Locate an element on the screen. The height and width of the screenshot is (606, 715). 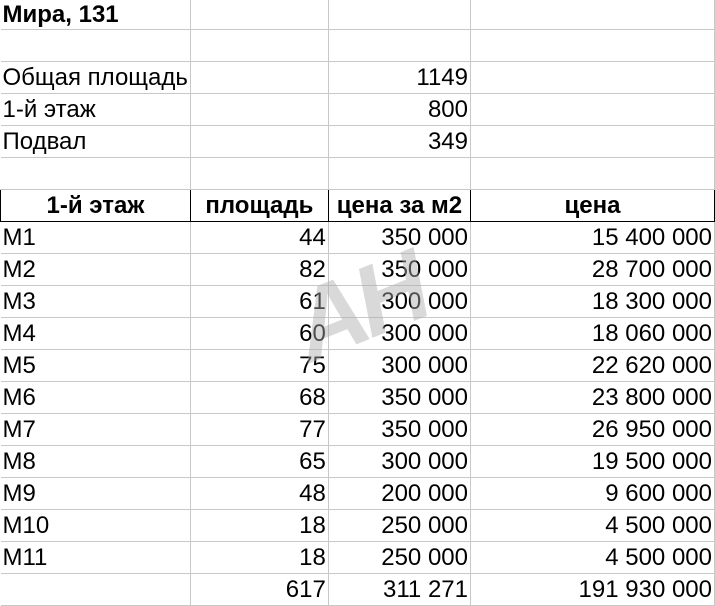
cell: 18 060 000 is located at coordinates (592, 333).